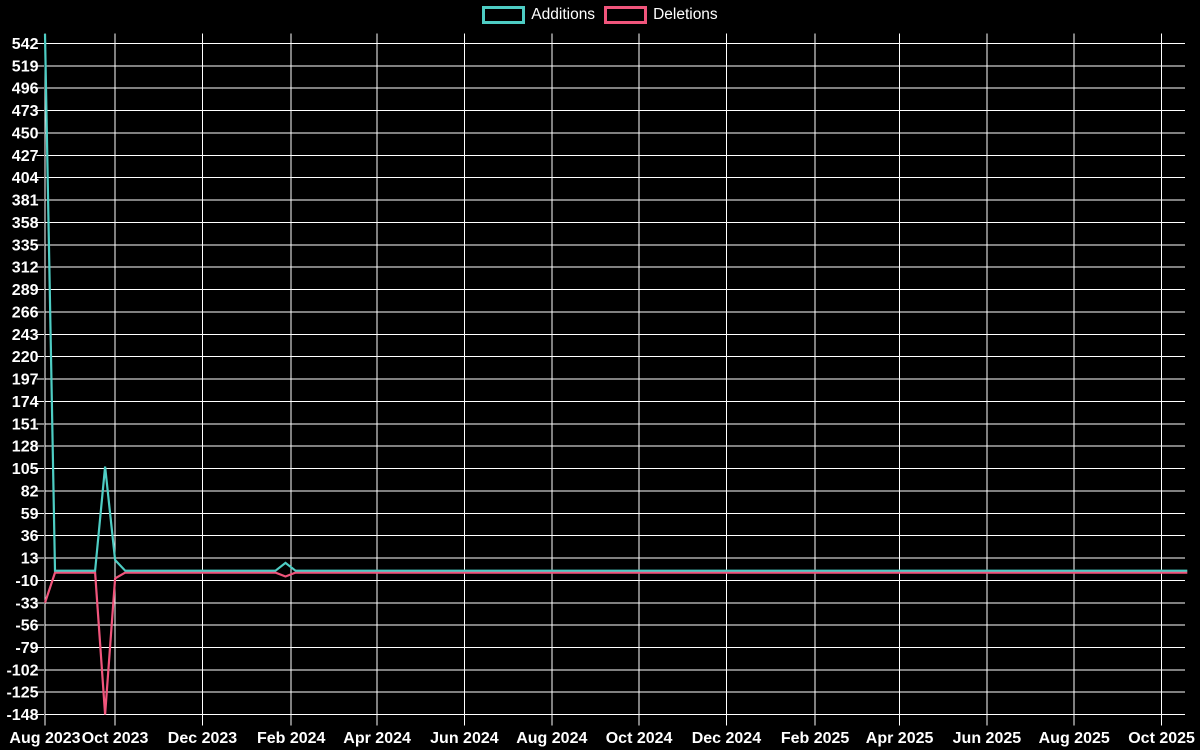 The width and height of the screenshot is (1200, 750). Describe the element at coordinates (115, 738) in the screenshot. I see `x-tick-label: Oct 2023` at that location.